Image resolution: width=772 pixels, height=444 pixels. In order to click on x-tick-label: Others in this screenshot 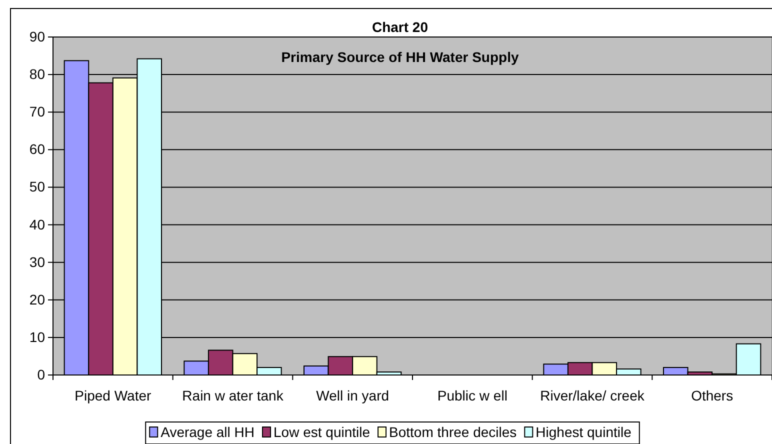, I will do `click(712, 395)`.